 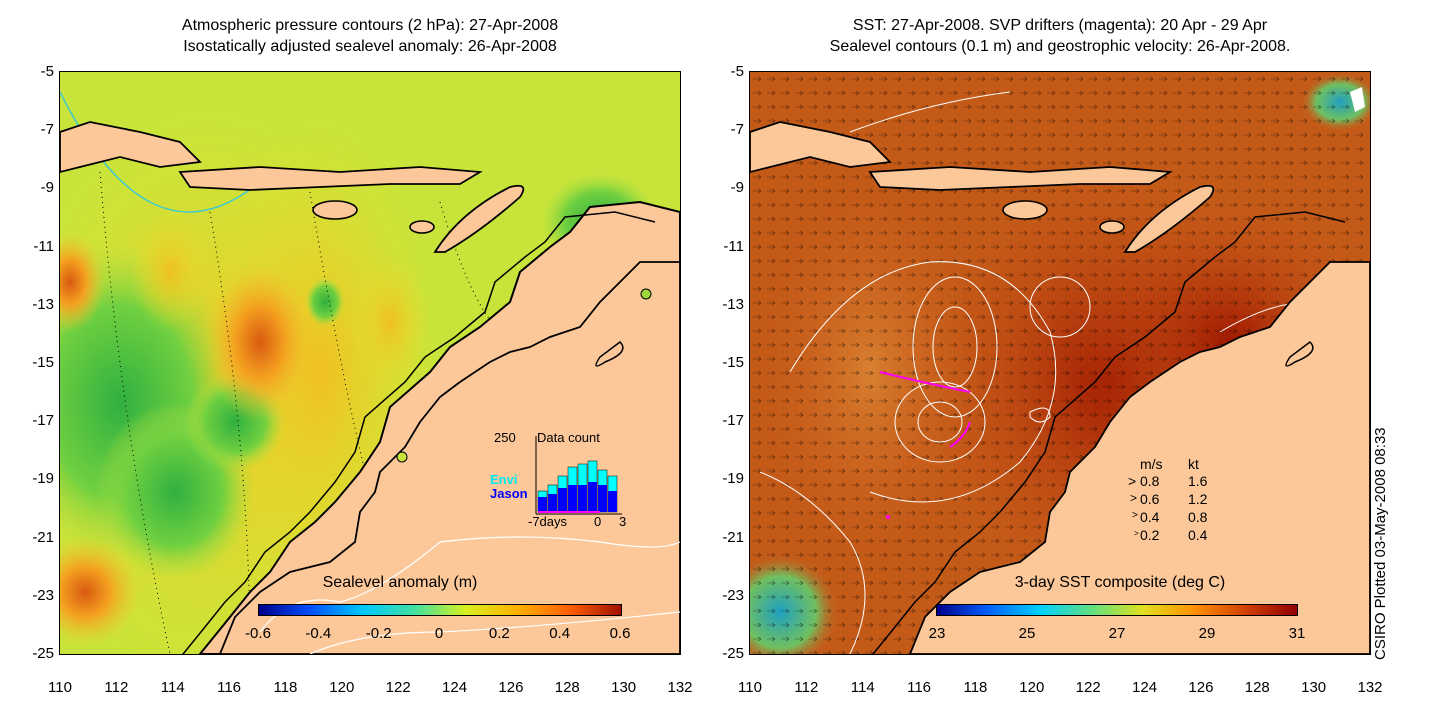 What do you see at coordinates (172, 687) in the screenshot?
I see `left-x-tick-label: 114` at bounding box center [172, 687].